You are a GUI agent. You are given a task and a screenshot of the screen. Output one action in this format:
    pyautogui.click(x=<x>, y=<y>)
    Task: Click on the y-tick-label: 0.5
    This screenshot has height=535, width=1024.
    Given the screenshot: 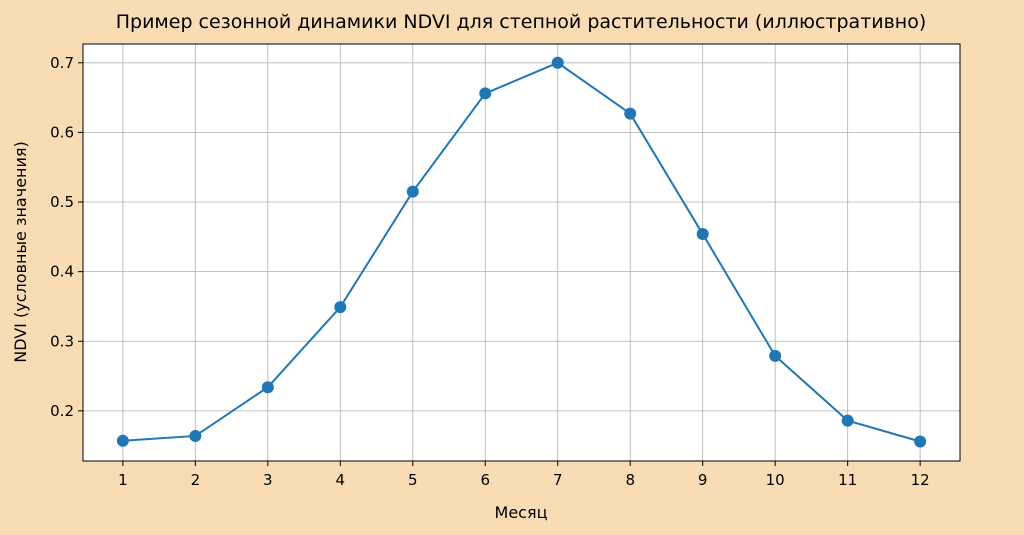 What is the action you would take?
    pyautogui.click(x=62, y=202)
    